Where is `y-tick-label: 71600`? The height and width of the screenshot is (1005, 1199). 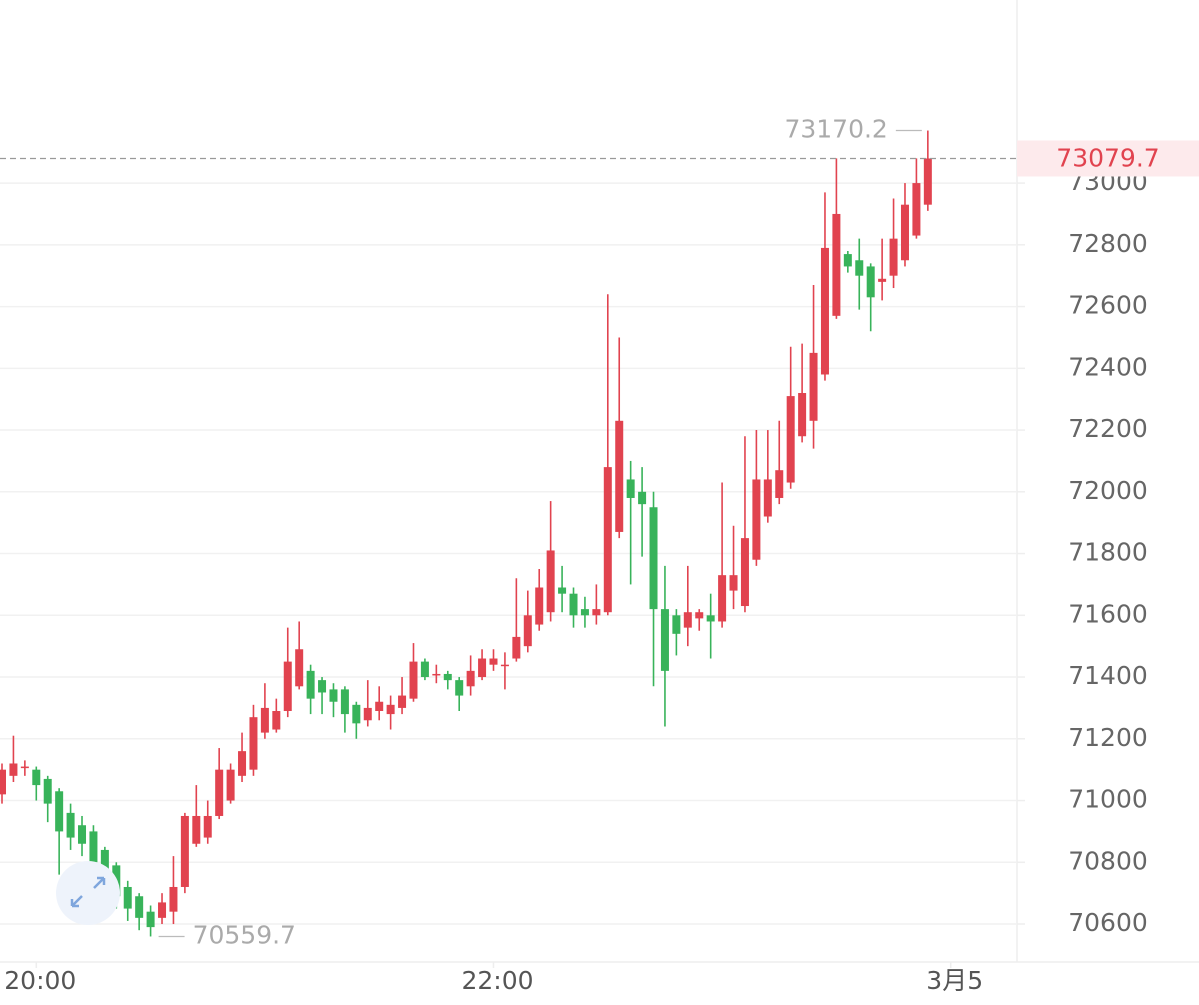 y-tick-label: 71600 is located at coordinates (1108, 613).